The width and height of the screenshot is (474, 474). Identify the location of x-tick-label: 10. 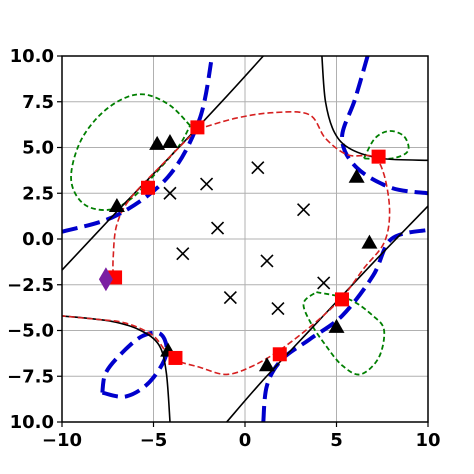
(427, 440).